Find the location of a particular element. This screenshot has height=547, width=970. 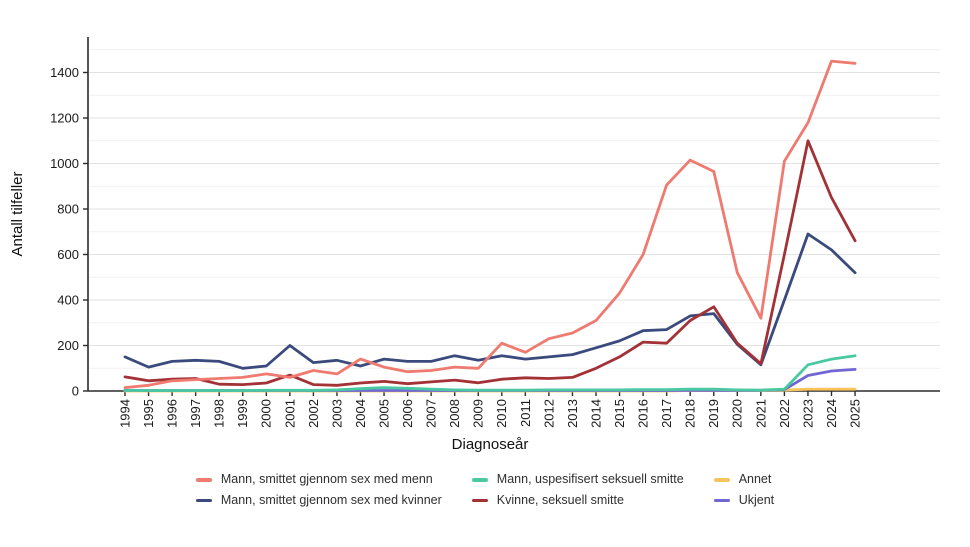

x-tick-label: 2018 is located at coordinates (690, 413).